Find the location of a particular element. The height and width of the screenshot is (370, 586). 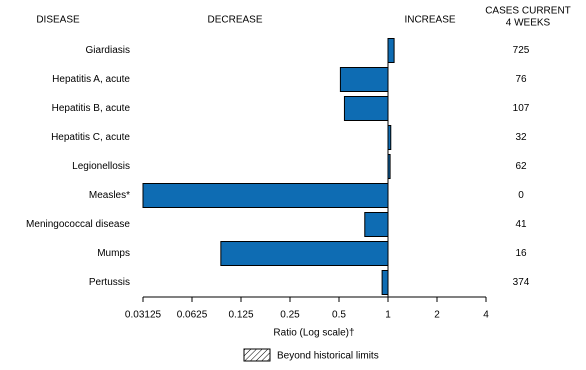

x-tick-label: 0.5 is located at coordinates (339, 315).